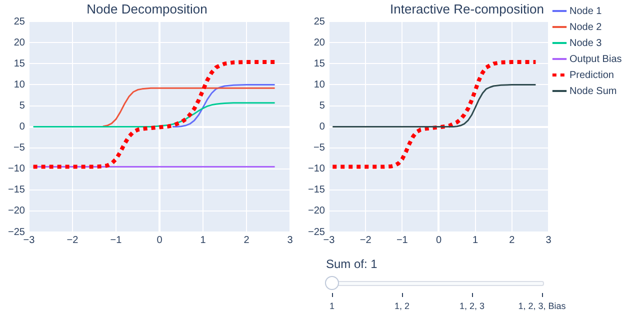 The height and width of the screenshot is (320, 640). I want to click on text: Node 1, so click(586, 11).